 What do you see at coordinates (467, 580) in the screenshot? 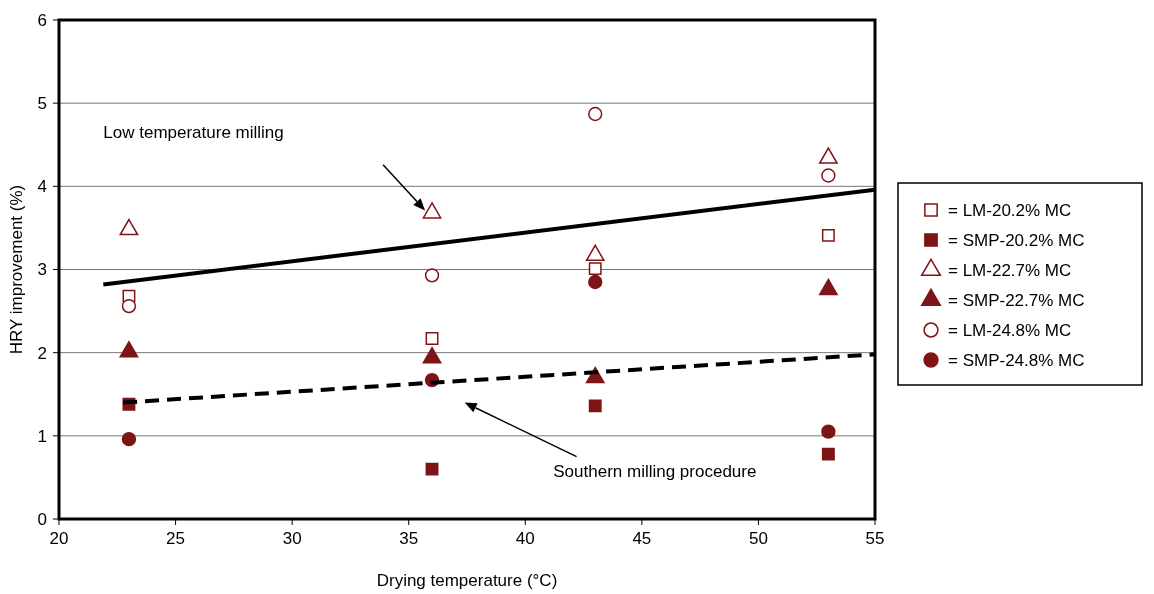
I see `x-axis-title: Drying temperature (°C)` at bounding box center [467, 580].